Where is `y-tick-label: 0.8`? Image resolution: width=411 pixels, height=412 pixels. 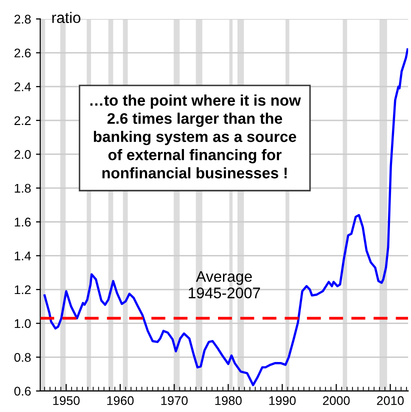 y-tick-label: 0.8 is located at coordinates (22, 357).